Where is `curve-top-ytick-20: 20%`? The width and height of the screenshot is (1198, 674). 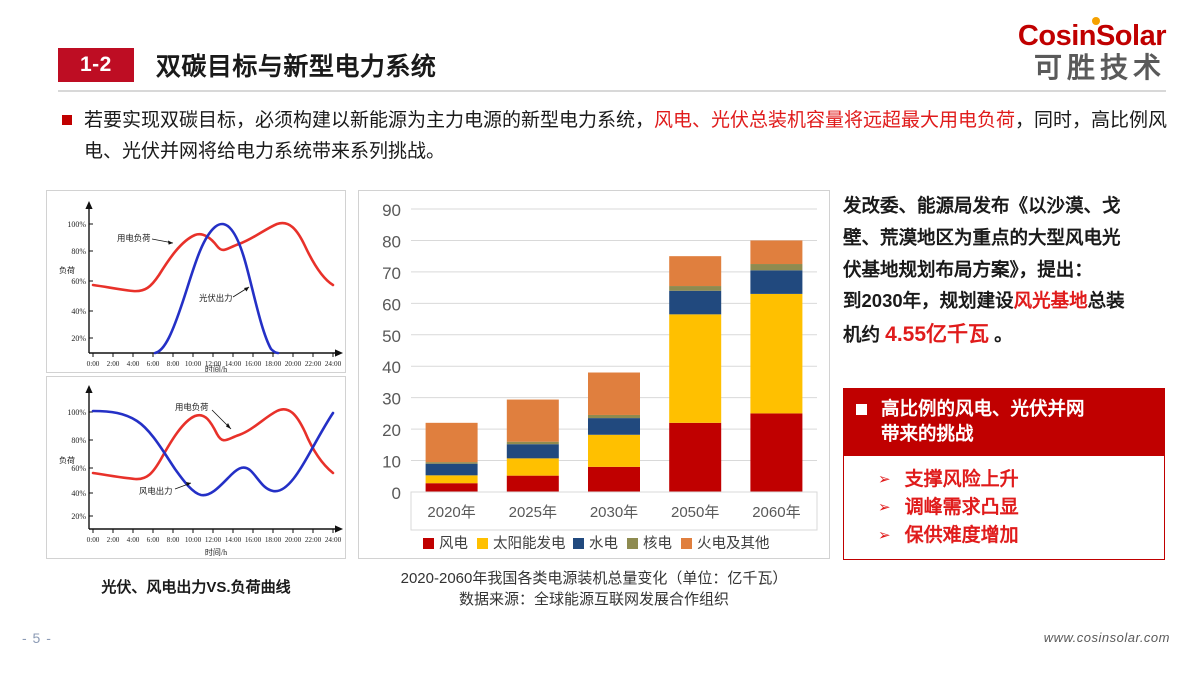 curve-top-ytick-20: 20% is located at coordinates (78, 338).